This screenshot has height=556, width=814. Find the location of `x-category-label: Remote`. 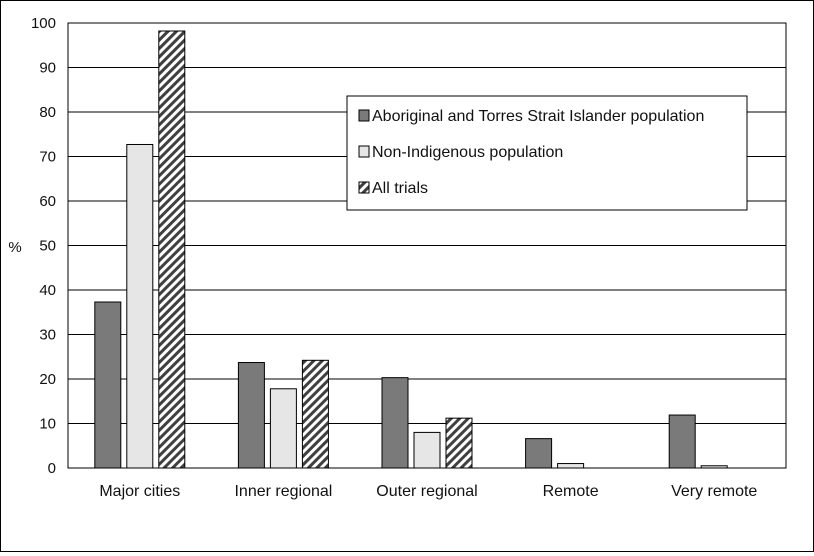

x-category-label: Remote is located at coordinates (571, 491).